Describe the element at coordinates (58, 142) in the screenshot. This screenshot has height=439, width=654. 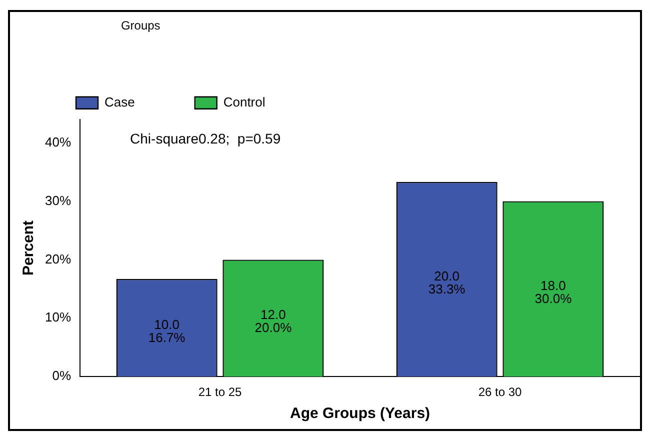
I see `y-tick-label: 40%` at that location.